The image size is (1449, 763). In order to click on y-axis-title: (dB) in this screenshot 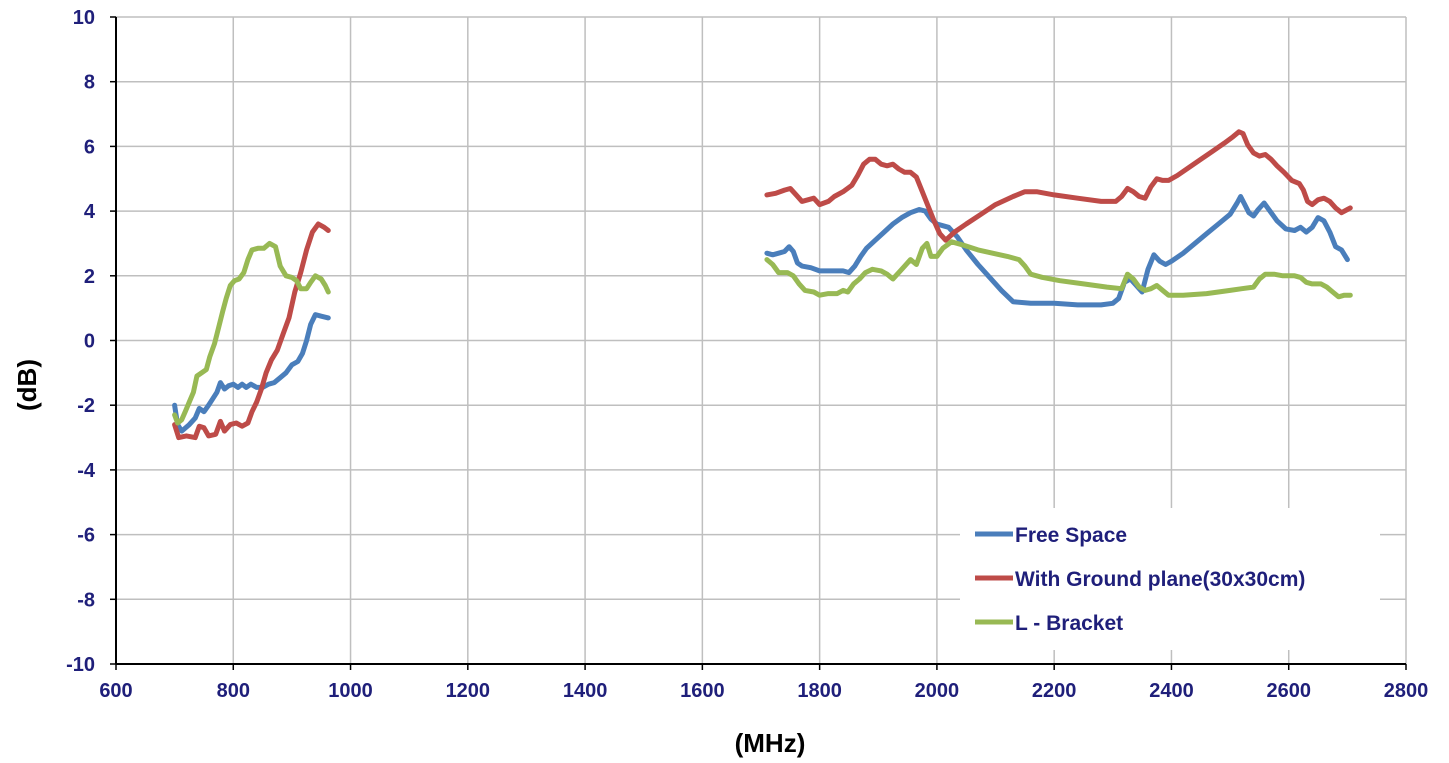, I will do `click(27, 385)`.